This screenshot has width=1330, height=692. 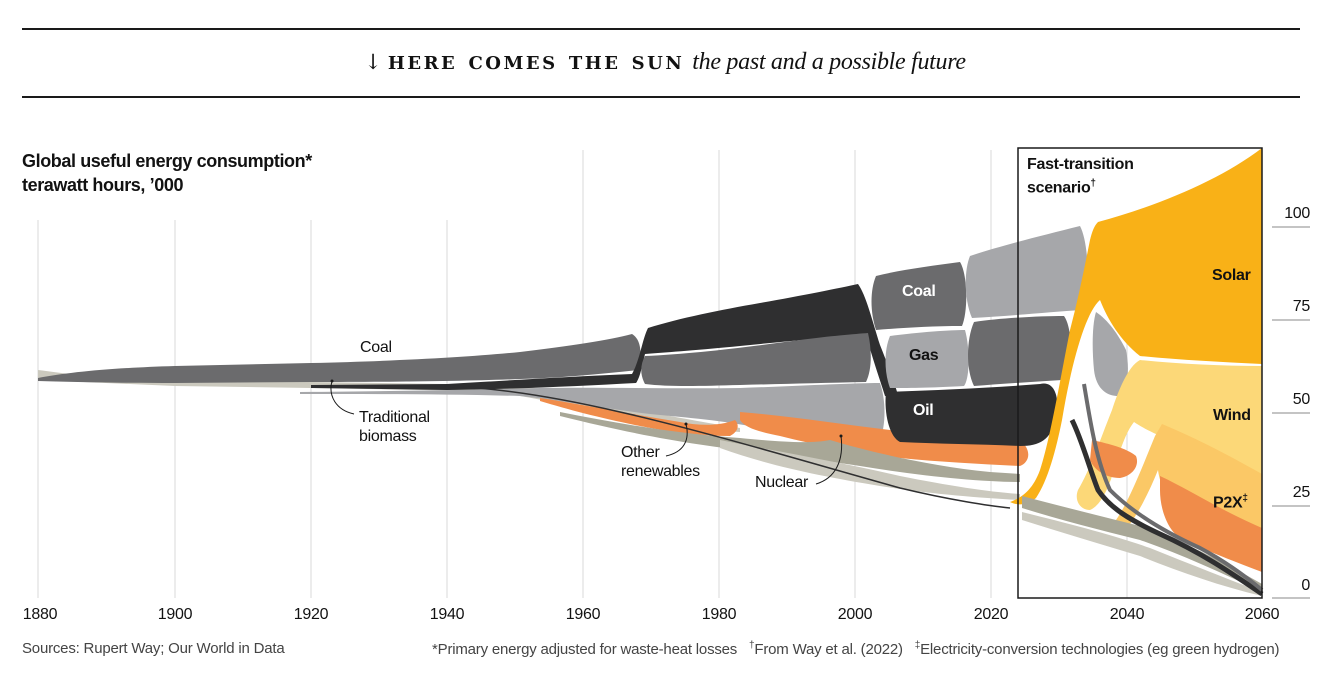 What do you see at coordinates (1093, 183) in the screenshot?
I see `scenario-dagger: †` at bounding box center [1093, 183].